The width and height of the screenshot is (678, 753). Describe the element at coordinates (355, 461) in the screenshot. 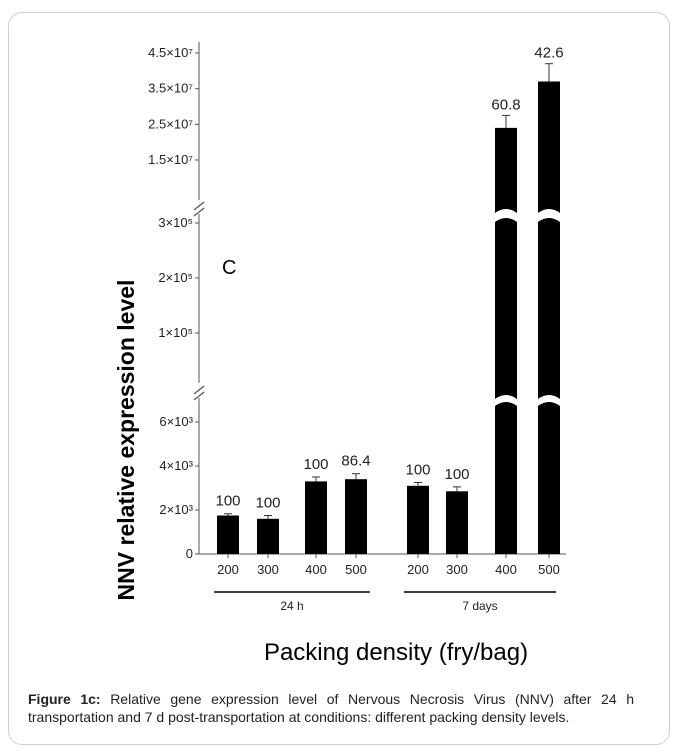

I see `bar-data-label: 86.4` at that location.